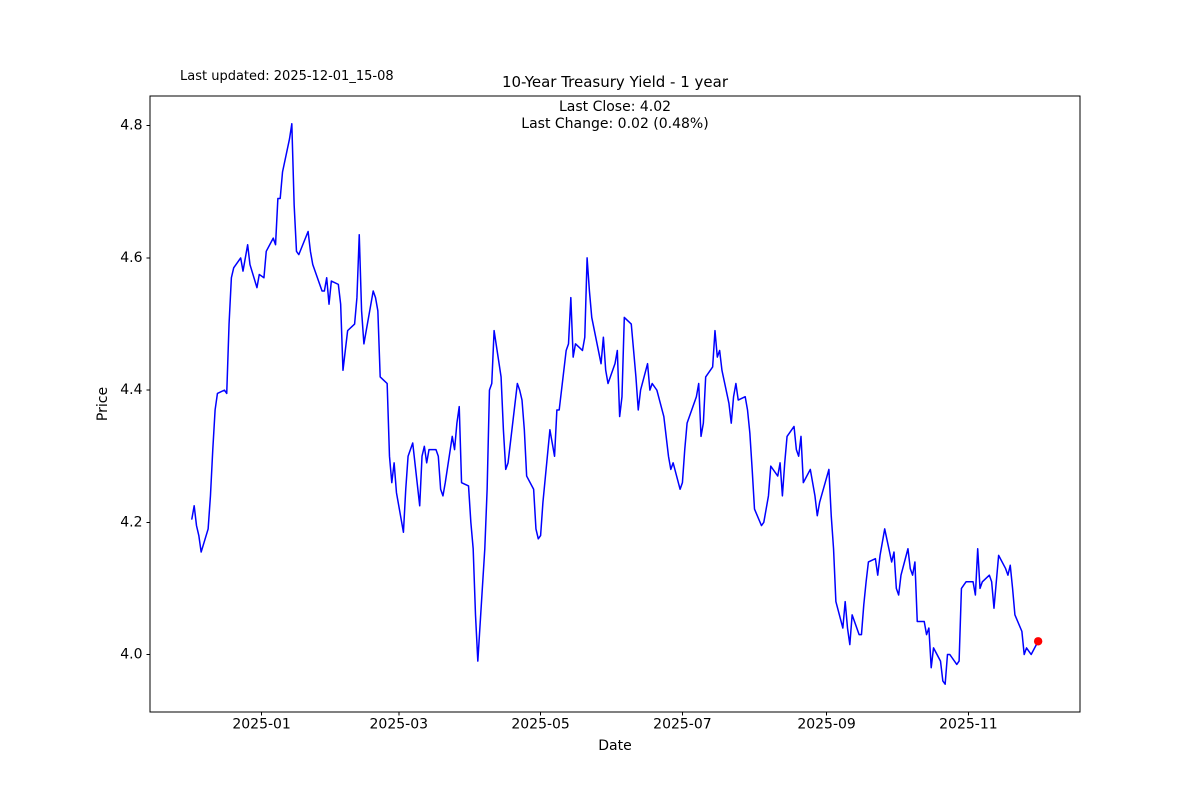 Image resolution: width=1200 pixels, height=800 pixels. Describe the element at coordinates (287, 76) in the screenshot. I see `last-updated-text: Last updated: 2025-12-01_15-08` at that location.